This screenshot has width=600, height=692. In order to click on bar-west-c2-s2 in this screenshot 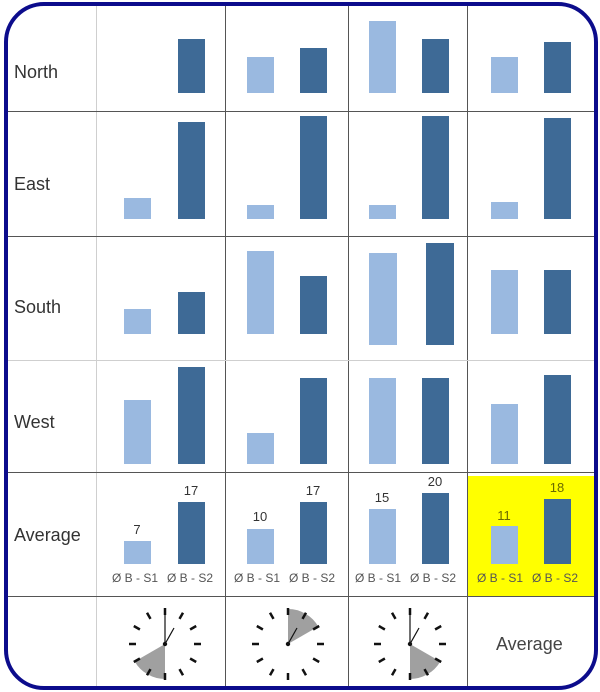, I will do `click(313, 421)`.